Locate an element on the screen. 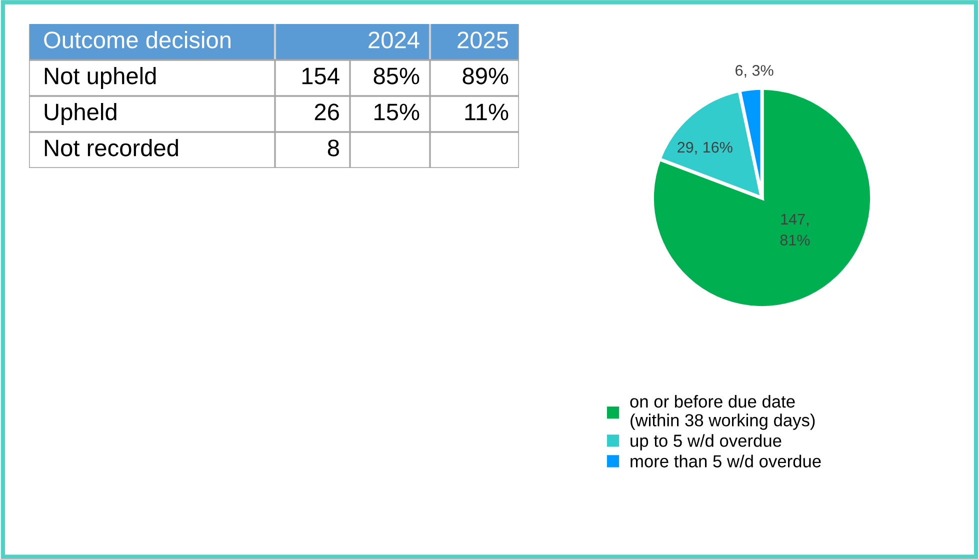 Image resolution: width=979 pixels, height=559 pixels. category-label: 2025 is located at coordinates (483, 40).